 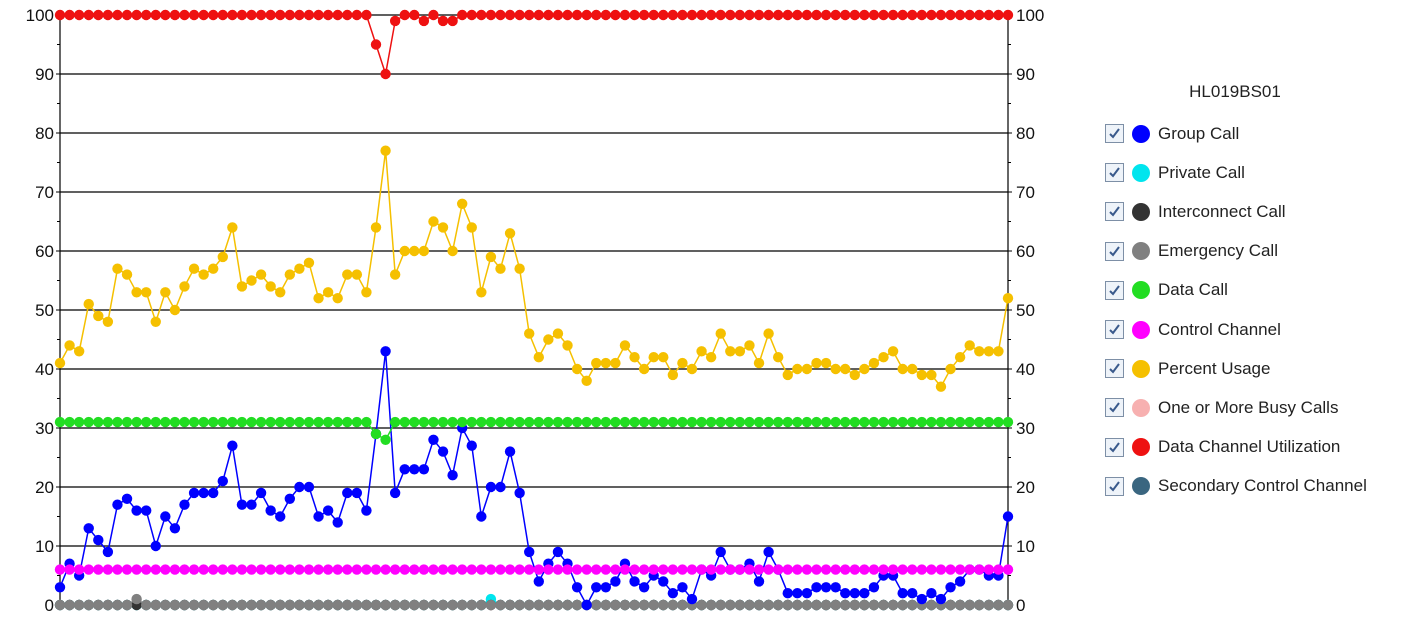 What do you see at coordinates (1255, 251) in the screenshot?
I see `legend-item-emergency-call: Emergency Call` at bounding box center [1255, 251].